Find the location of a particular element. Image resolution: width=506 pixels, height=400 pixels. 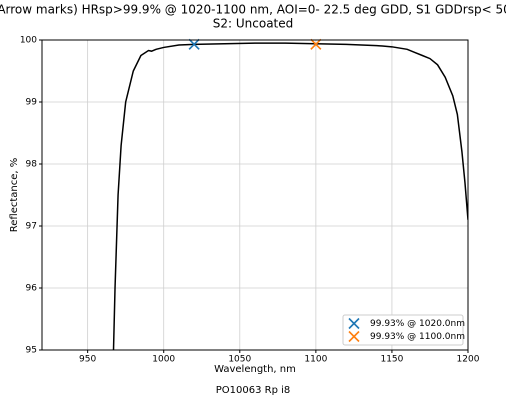

x-tick-label: 1100 is located at coordinates (315, 360).